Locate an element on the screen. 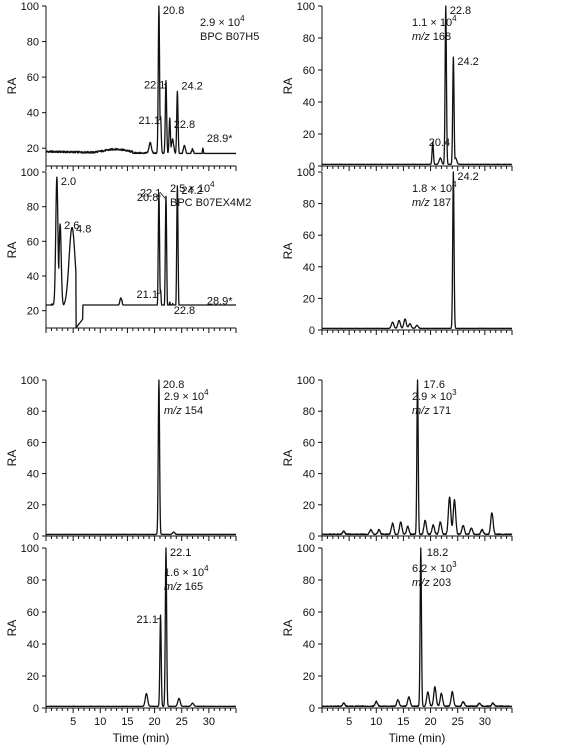  trace-annotation: BPC B07EX4M2 is located at coordinates (210, 203).